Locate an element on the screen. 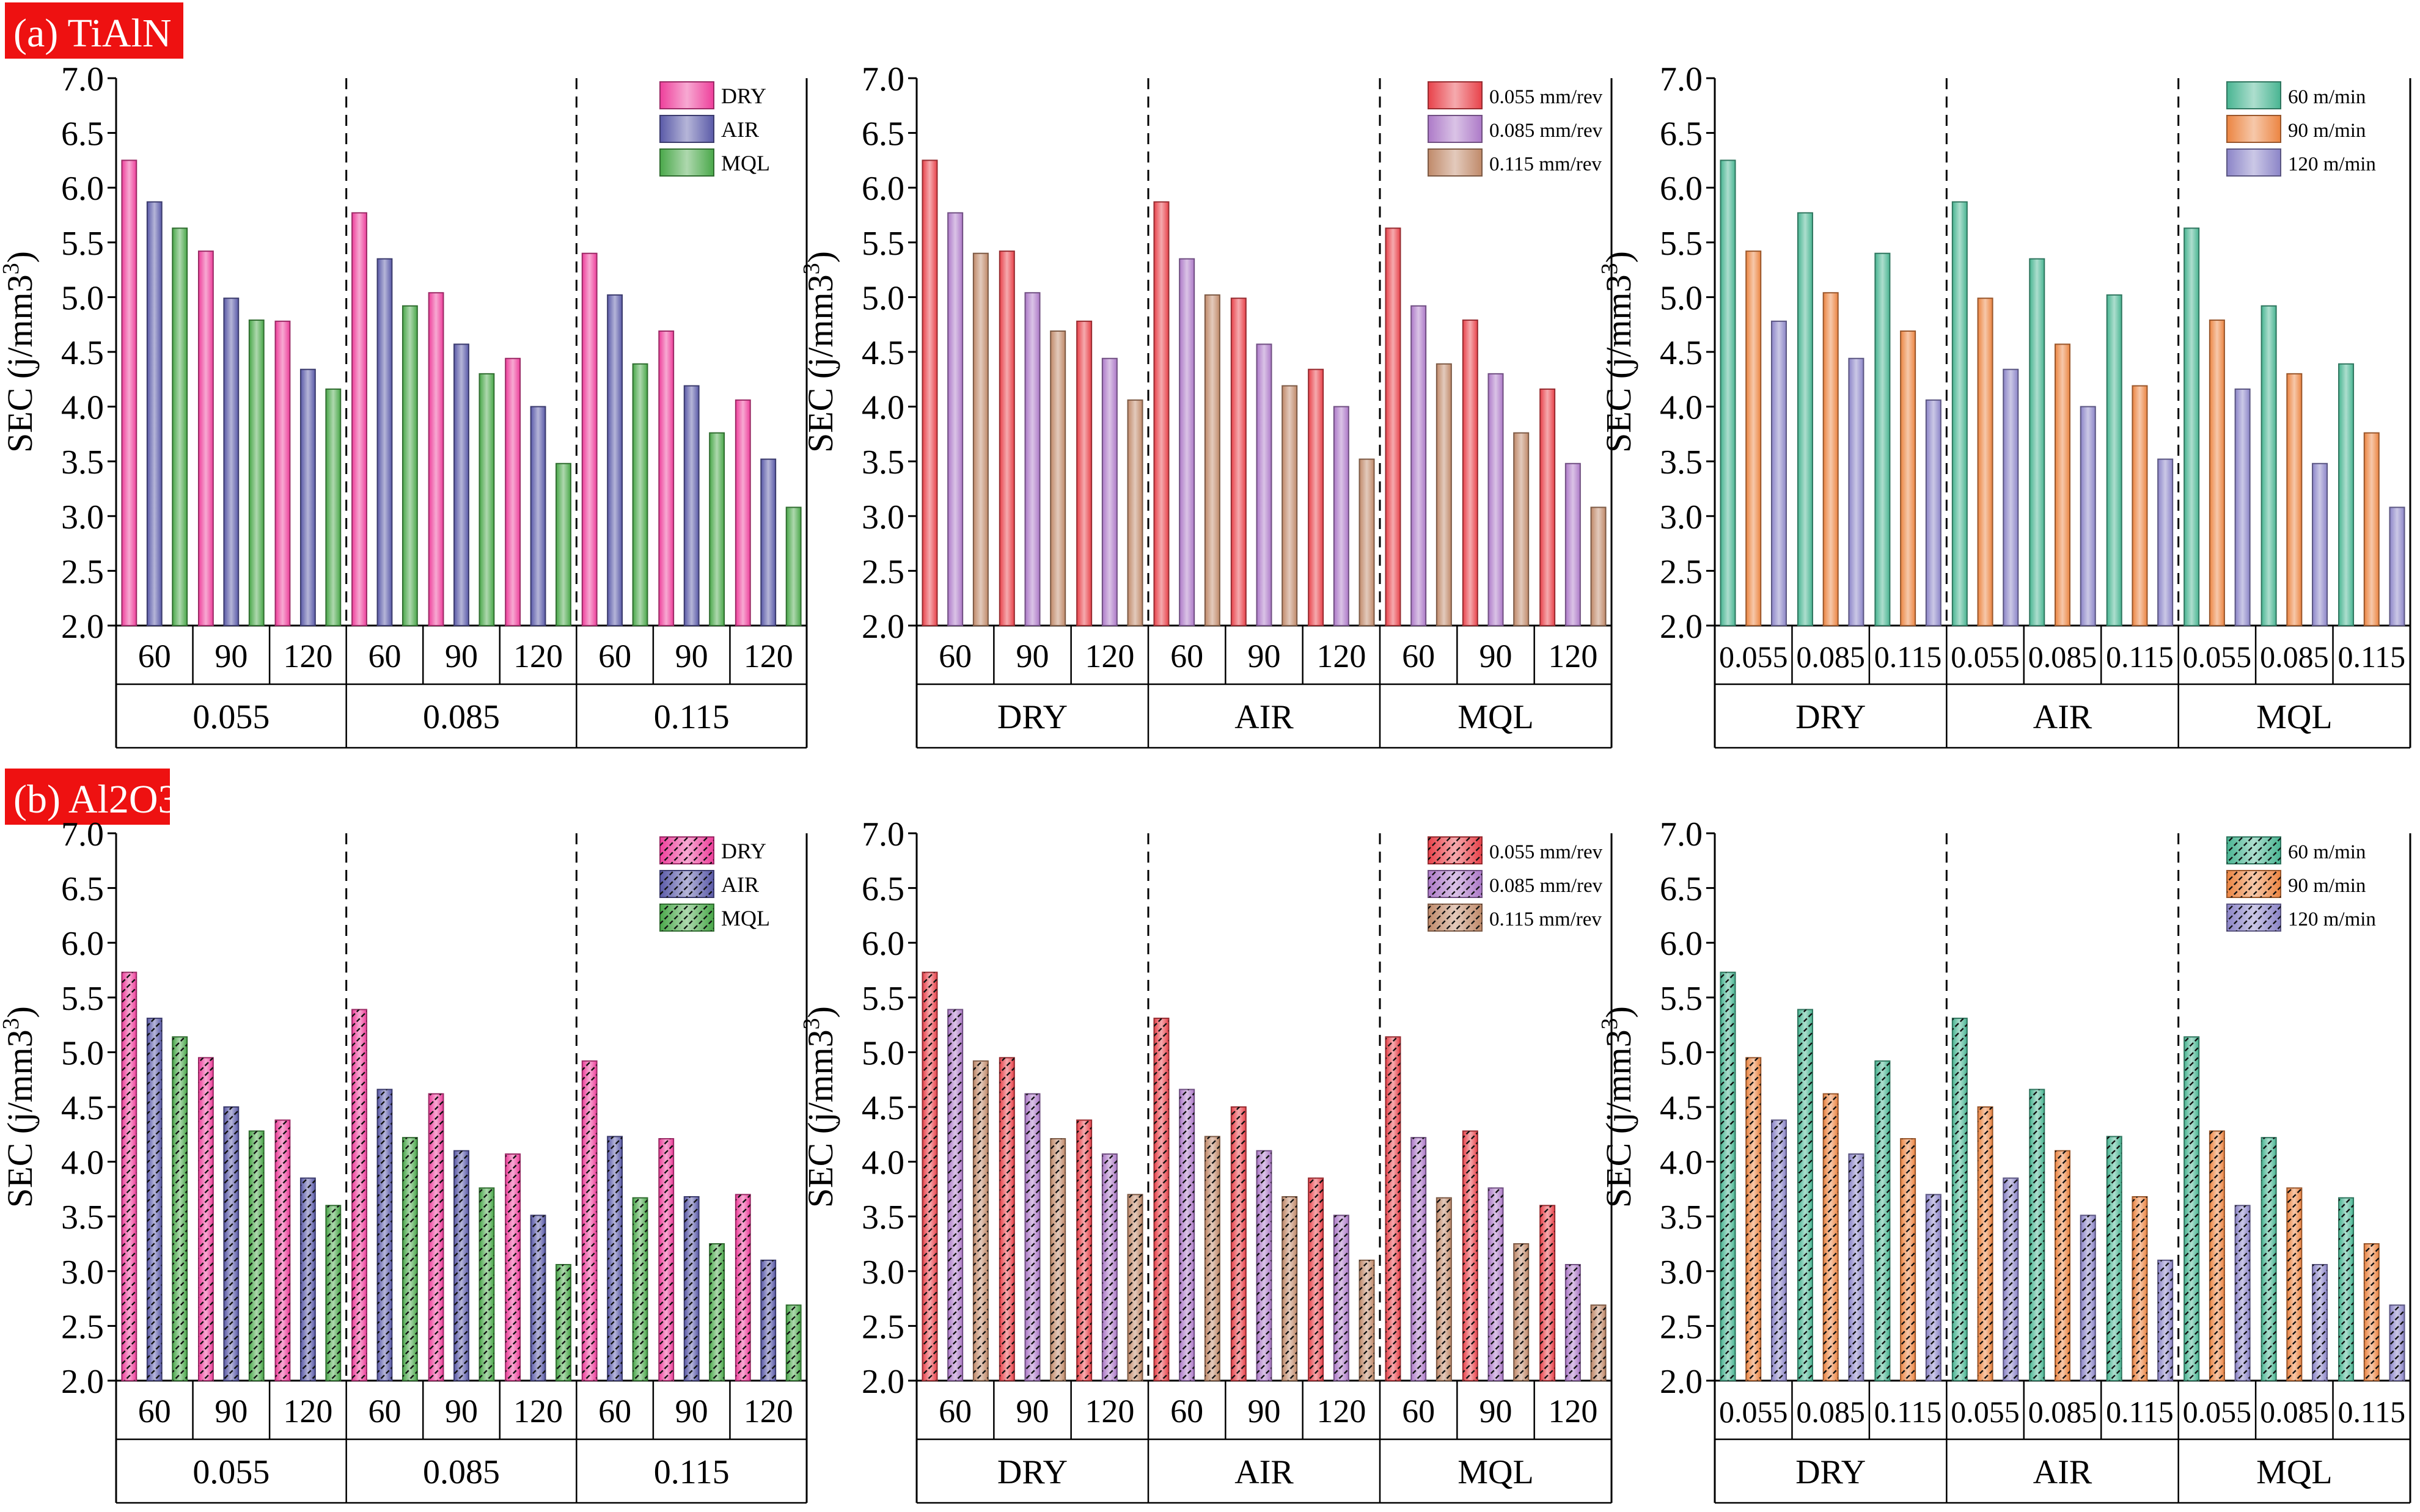  x-inner-label: 0.115 is located at coordinates (2372, 1412).